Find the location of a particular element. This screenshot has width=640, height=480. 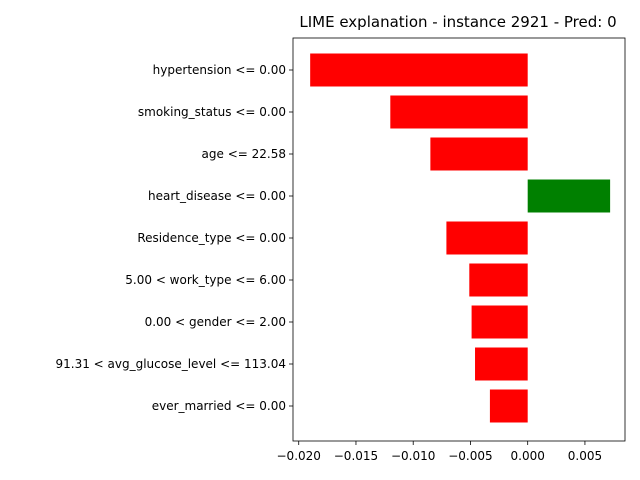

y-tick-label: 91.31 < avg_glucose_level <= 113.04 is located at coordinates (170, 364).